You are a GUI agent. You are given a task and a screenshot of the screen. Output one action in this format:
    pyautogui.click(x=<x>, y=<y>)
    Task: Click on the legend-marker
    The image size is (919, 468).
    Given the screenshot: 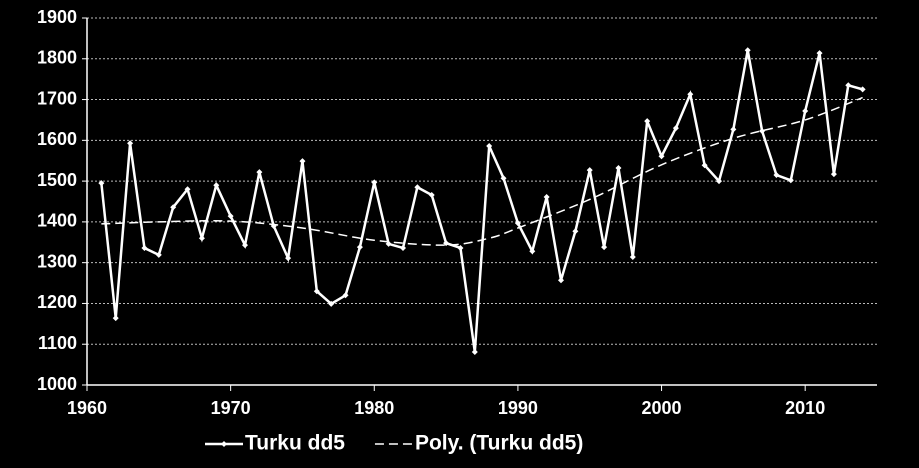 What is the action you would take?
    pyautogui.click(x=224, y=444)
    